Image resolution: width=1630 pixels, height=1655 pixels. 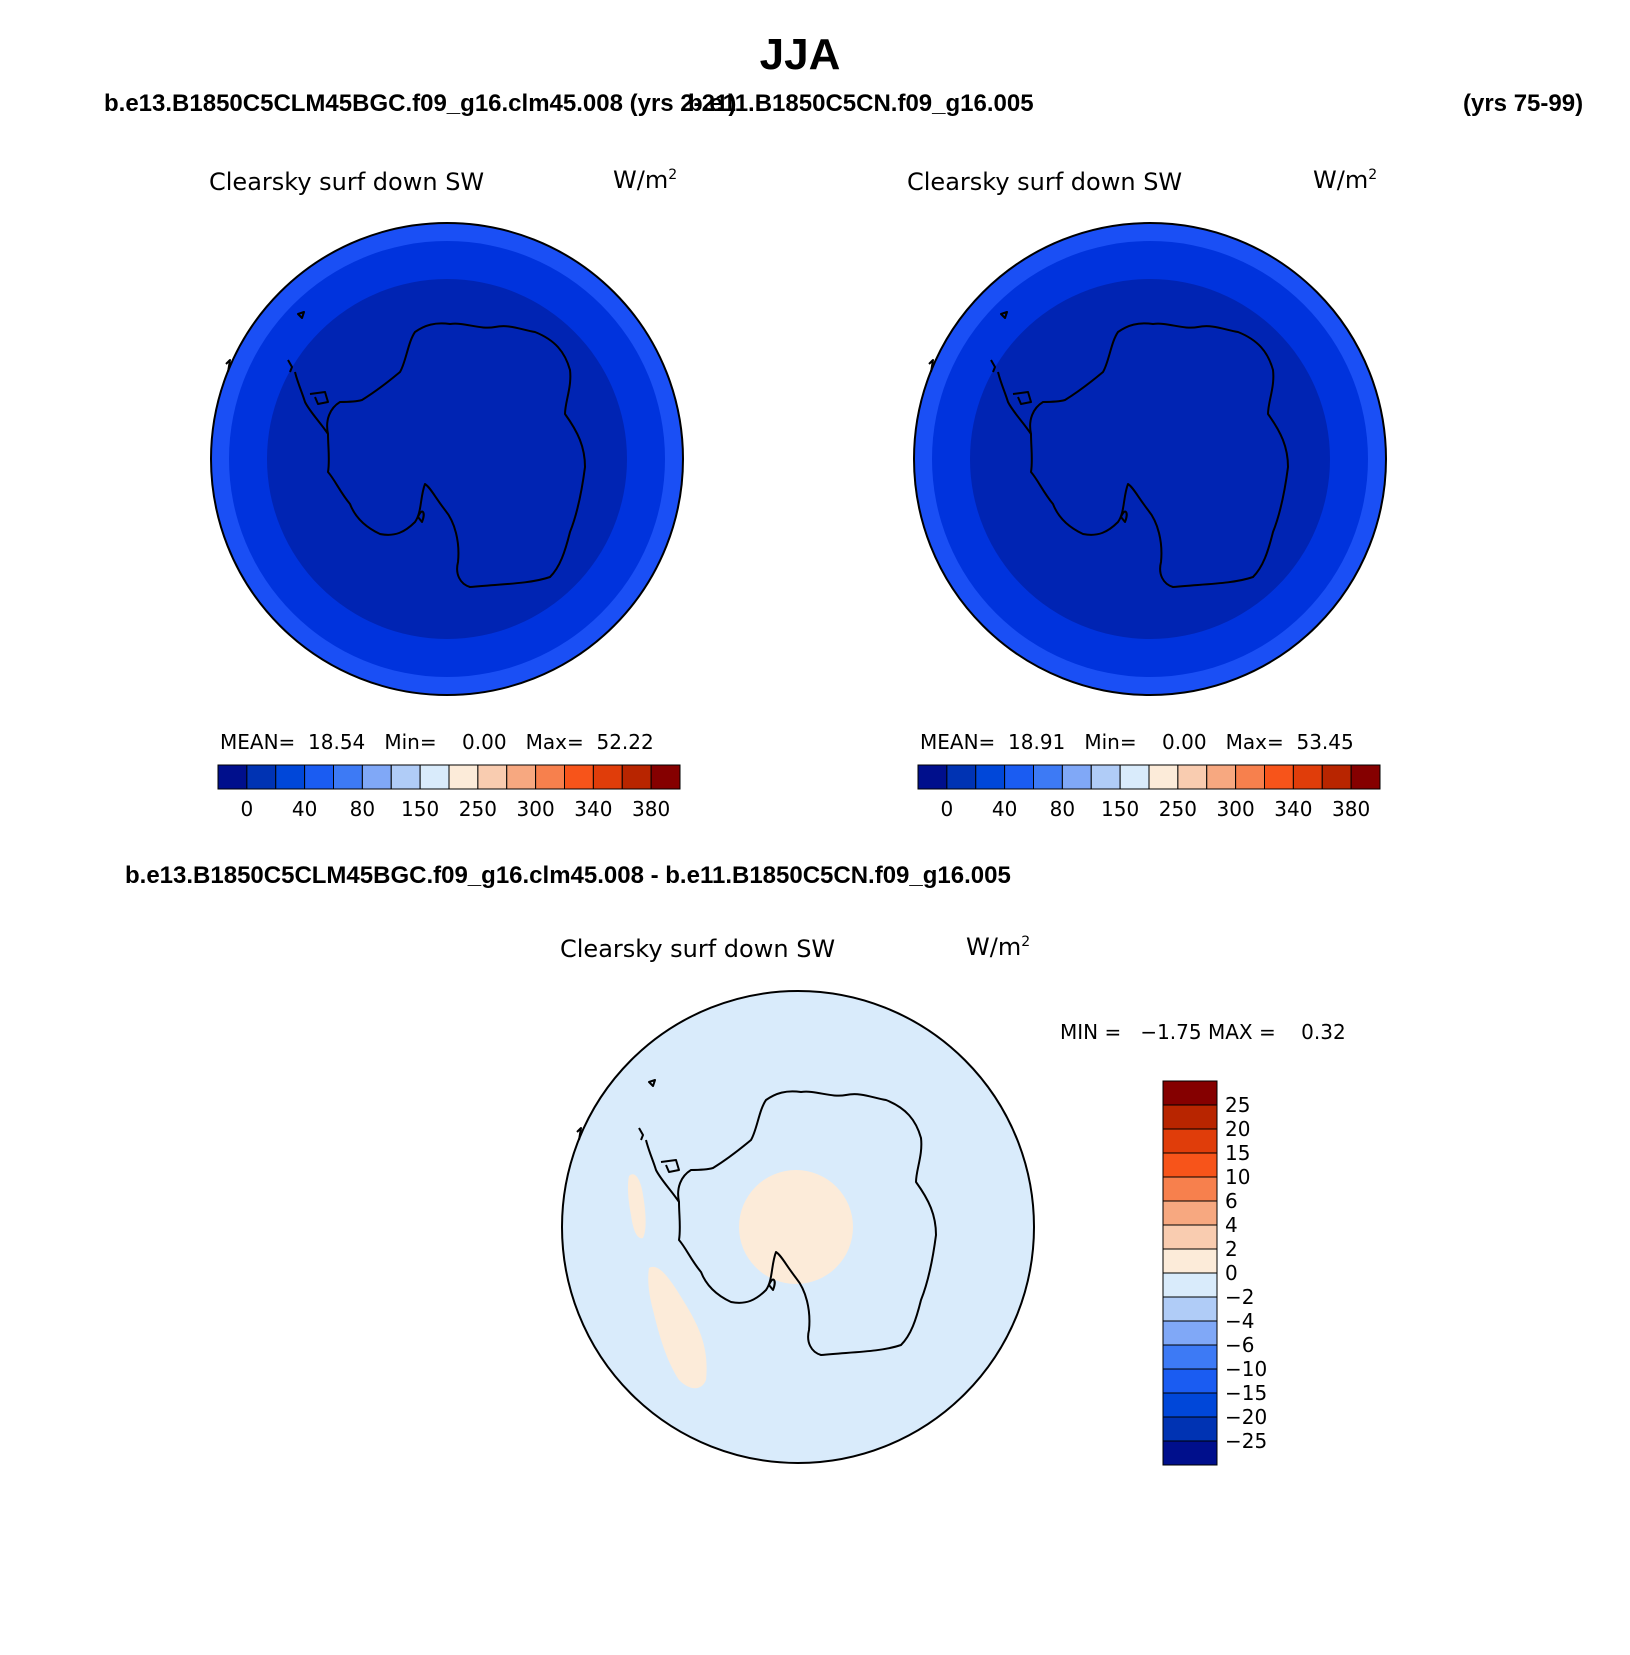 I want to click on colorbar-tick-label: −15, so click(x=1246, y=1393).